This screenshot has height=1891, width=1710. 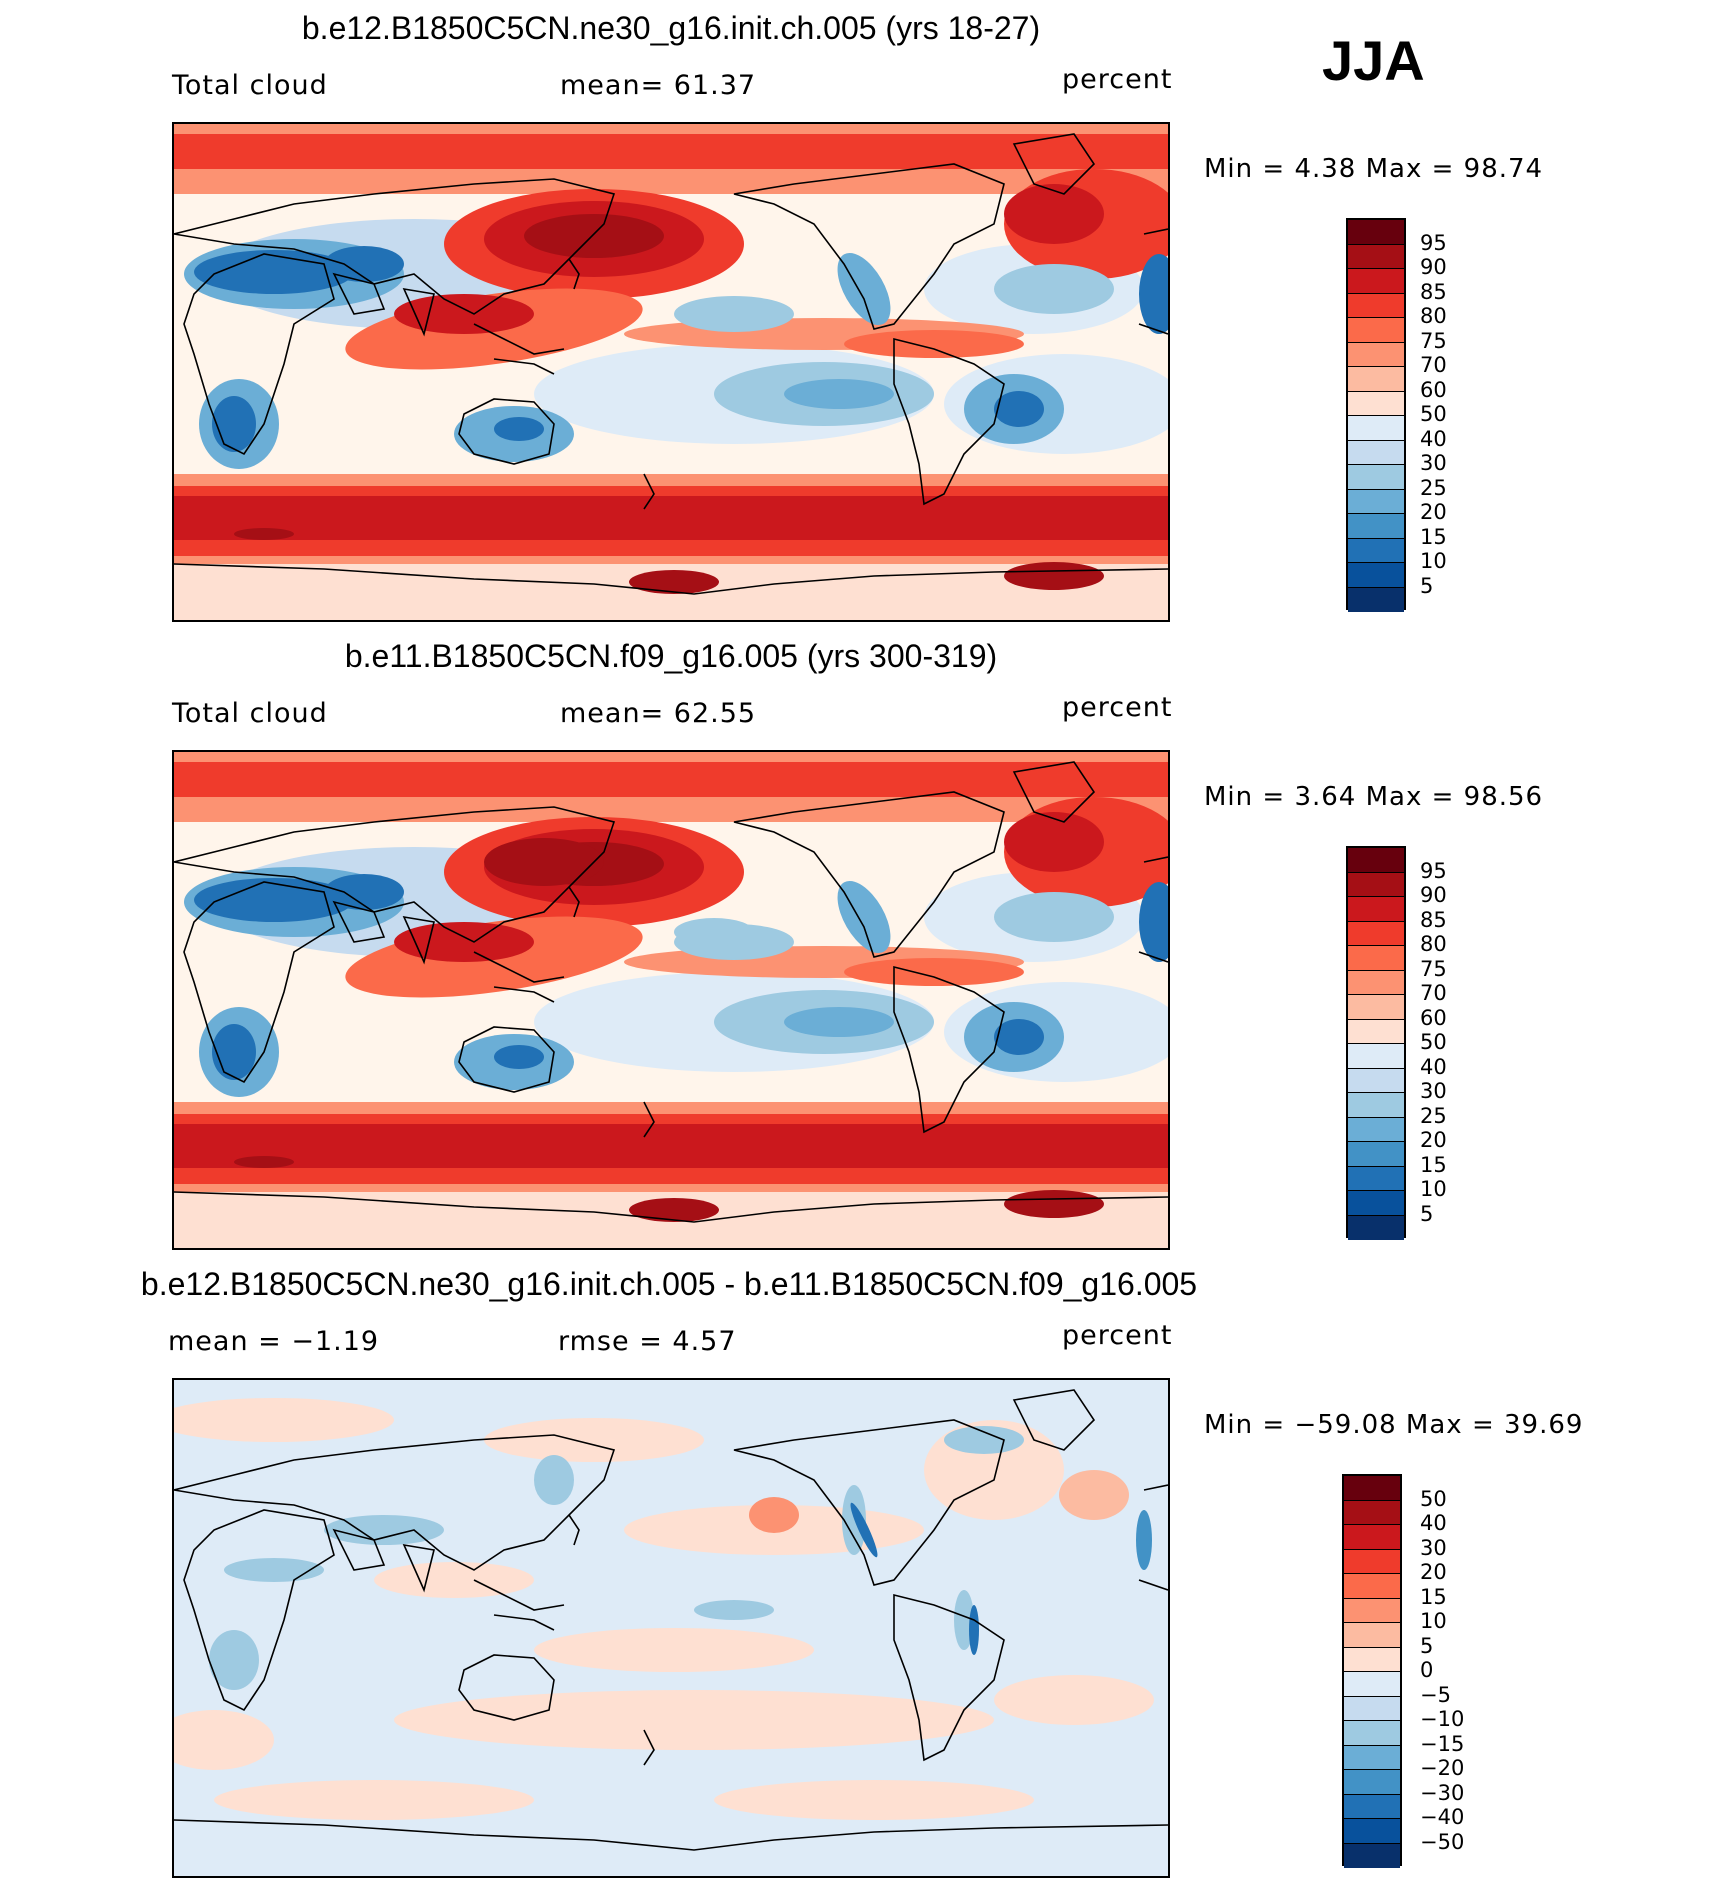 I want to click on colorbar-tick-label: 0, so click(x=1427, y=1670).